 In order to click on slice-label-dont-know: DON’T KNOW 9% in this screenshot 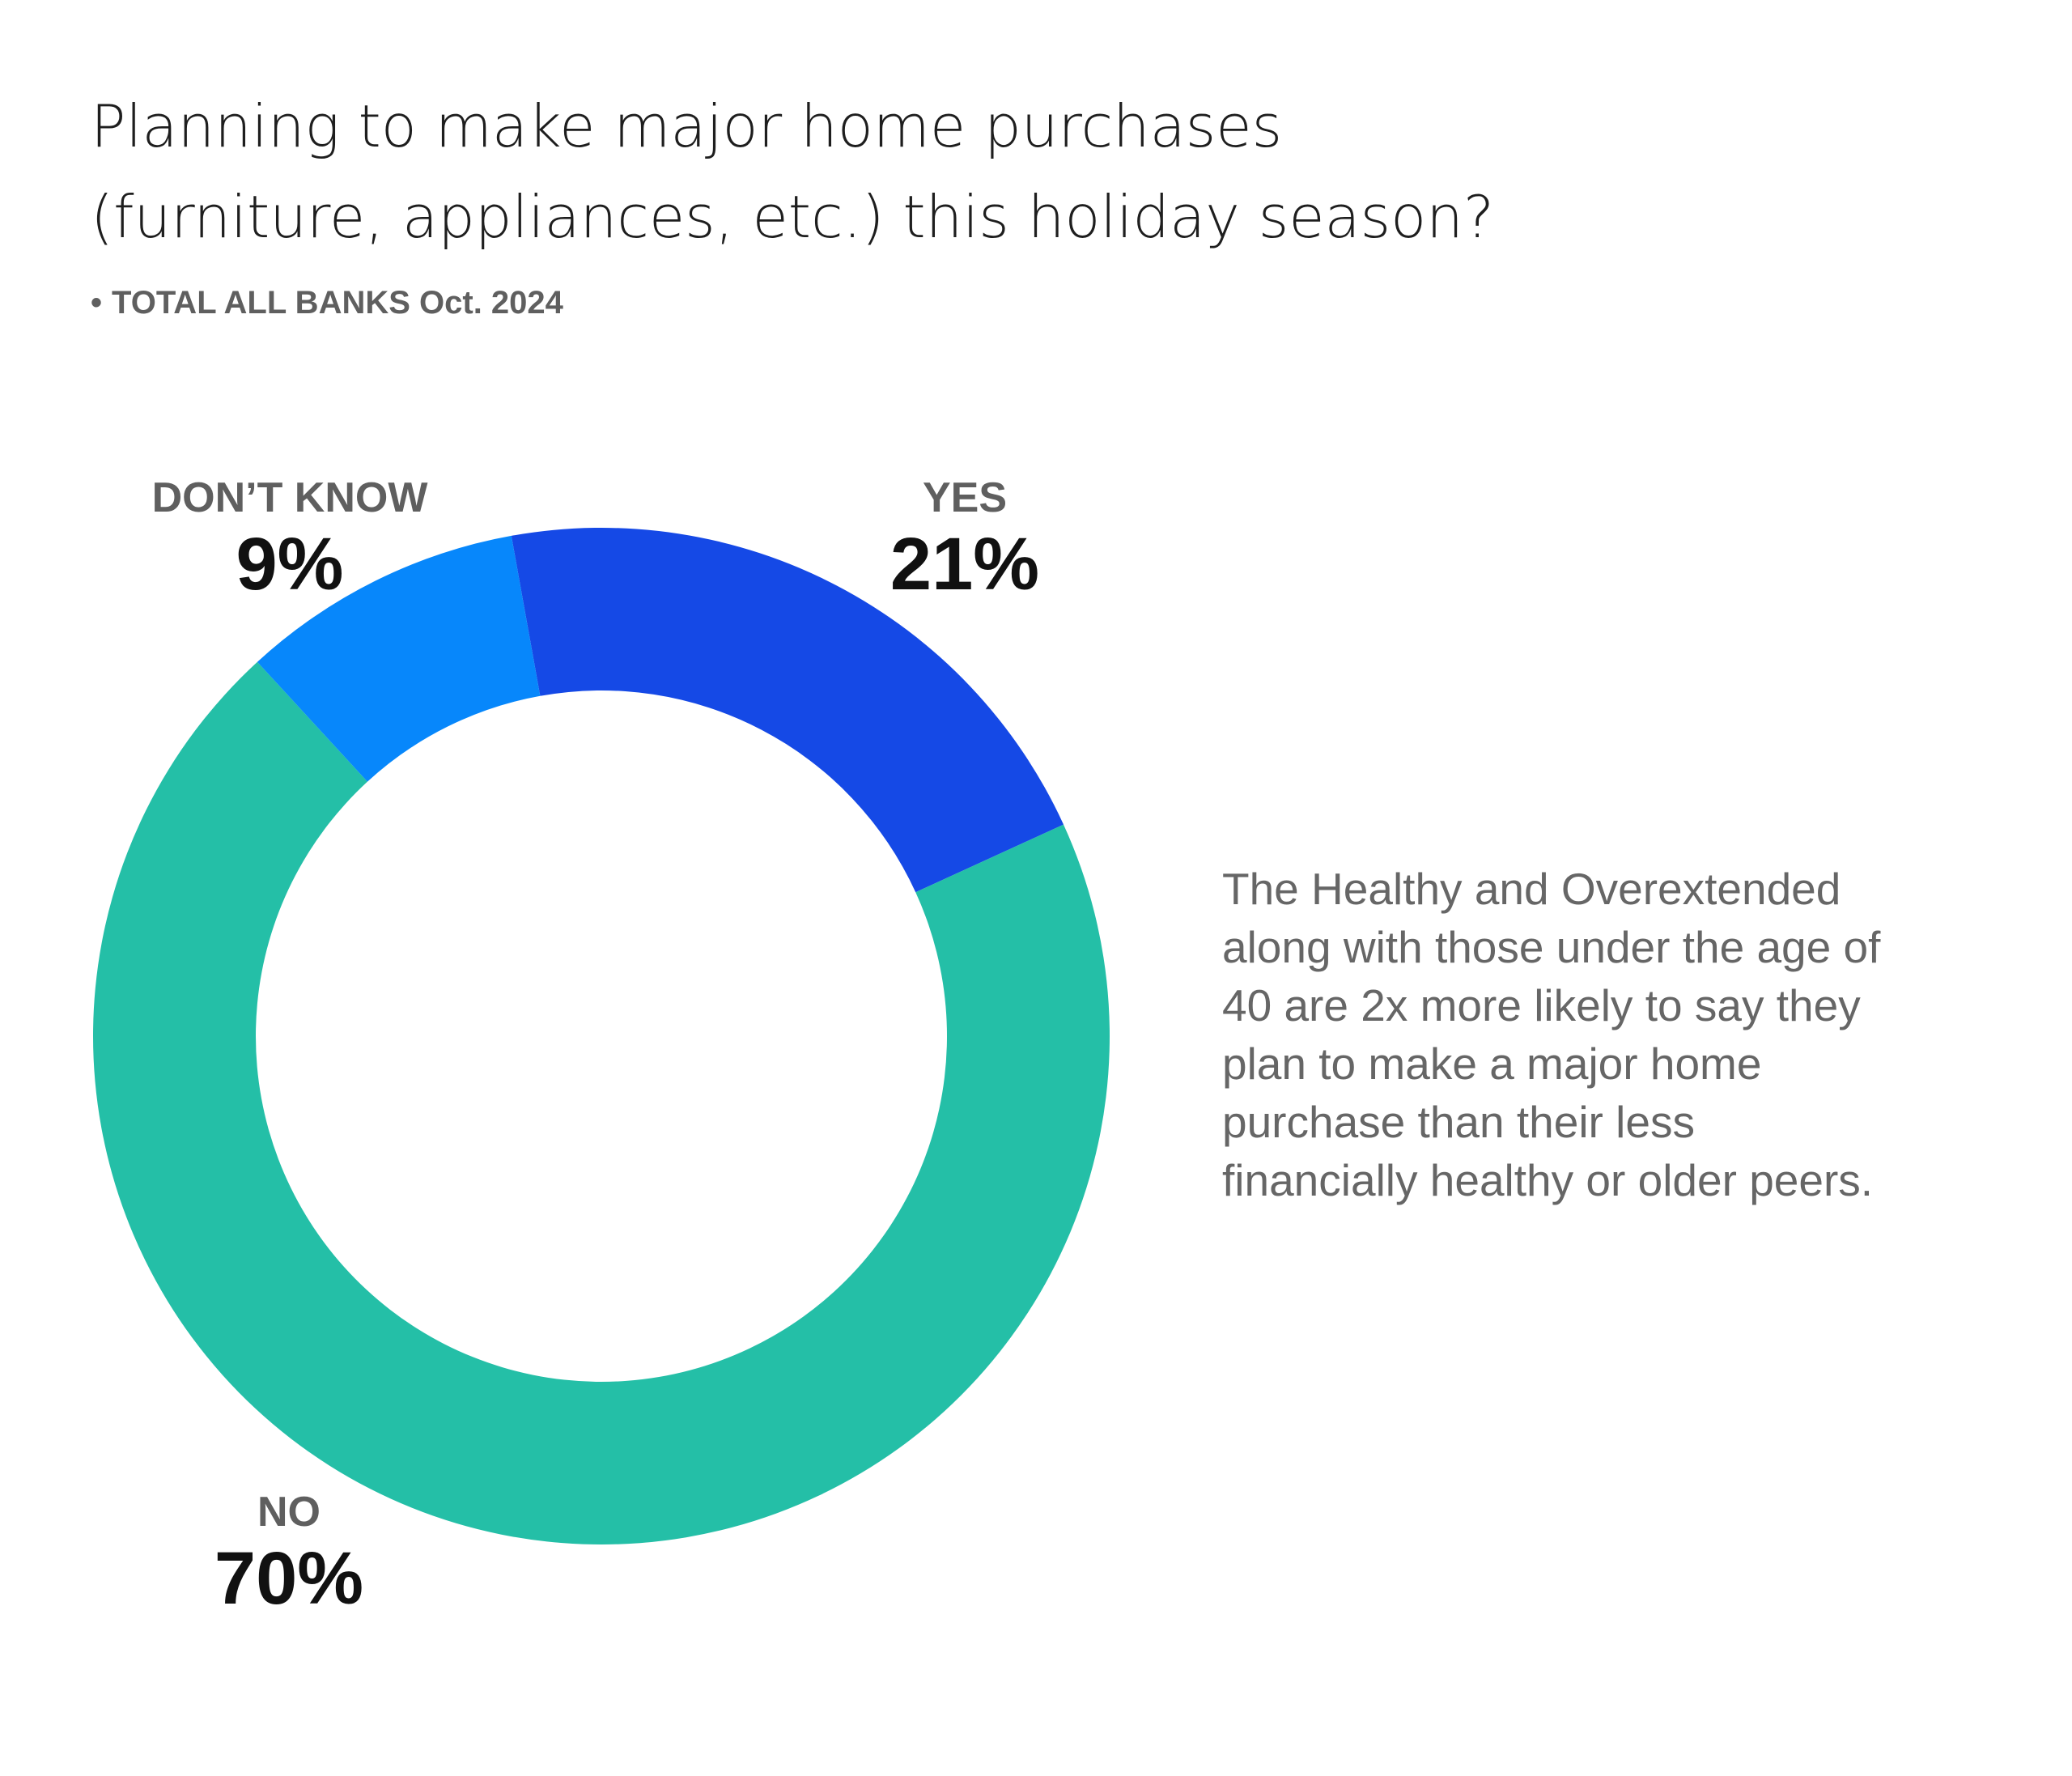, I will do `click(290, 540)`.